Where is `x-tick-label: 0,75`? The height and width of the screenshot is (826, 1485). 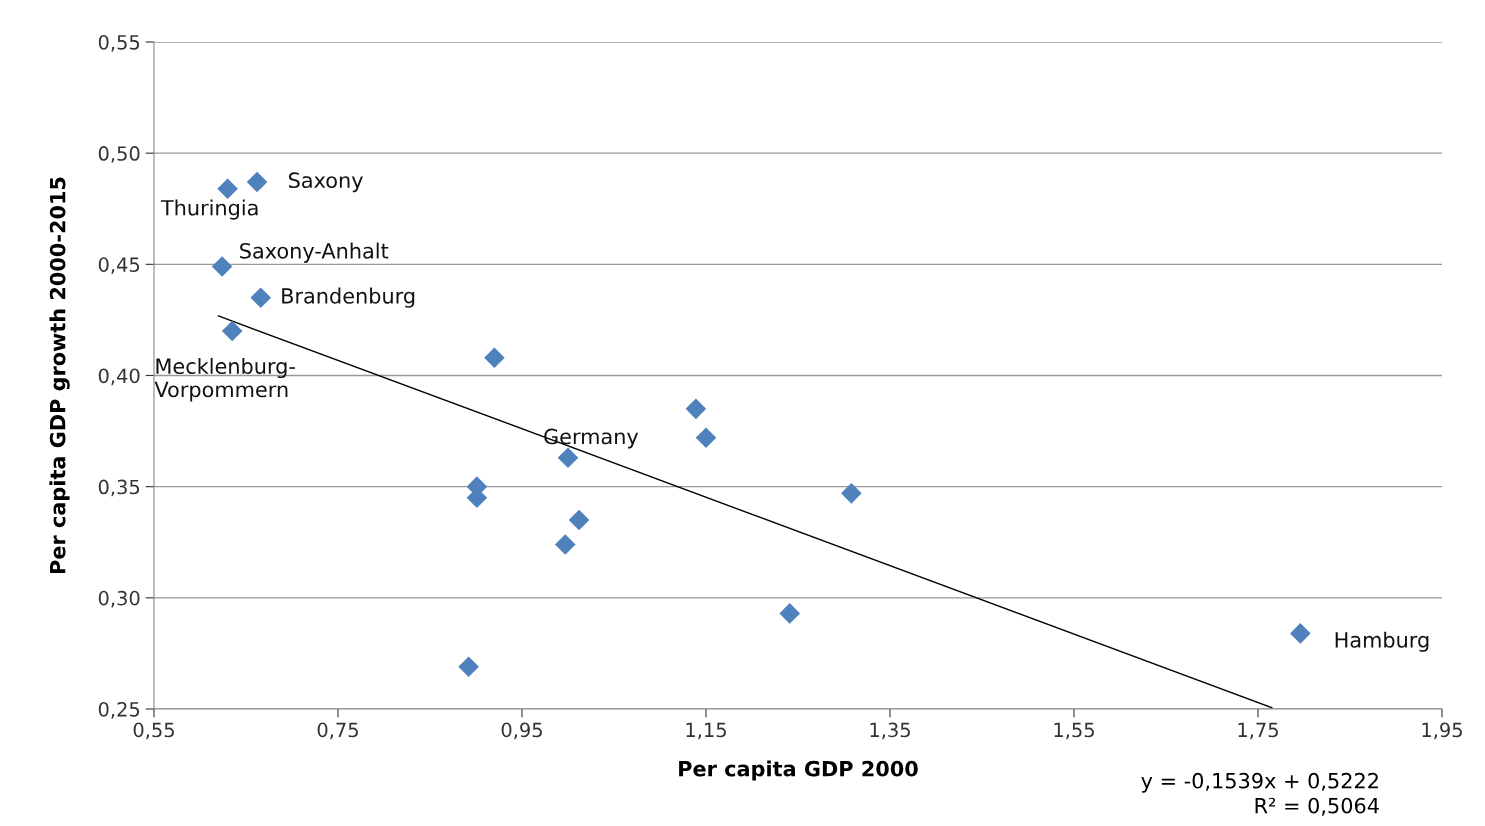 x-tick-label: 0,75 is located at coordinates (337, 731).